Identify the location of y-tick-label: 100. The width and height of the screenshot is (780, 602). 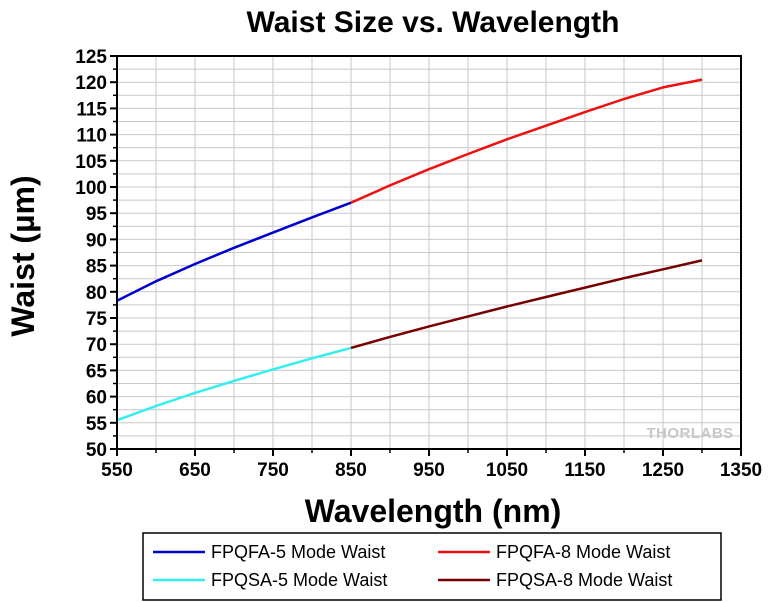
(91, 188).